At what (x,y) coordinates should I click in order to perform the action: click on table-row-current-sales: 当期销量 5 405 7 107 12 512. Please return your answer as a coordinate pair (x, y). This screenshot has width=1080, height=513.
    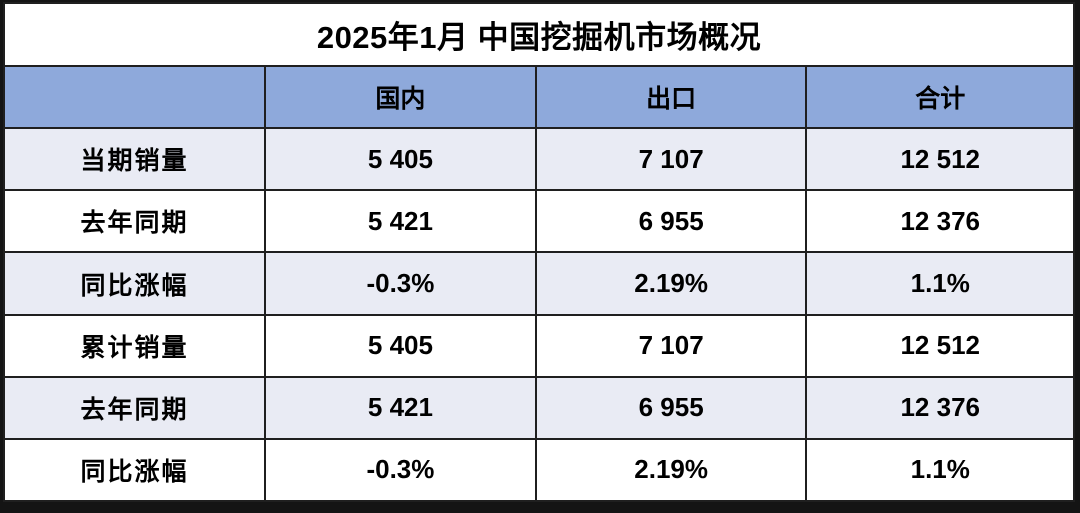
    Looking at the image, I should click on (538, 159).